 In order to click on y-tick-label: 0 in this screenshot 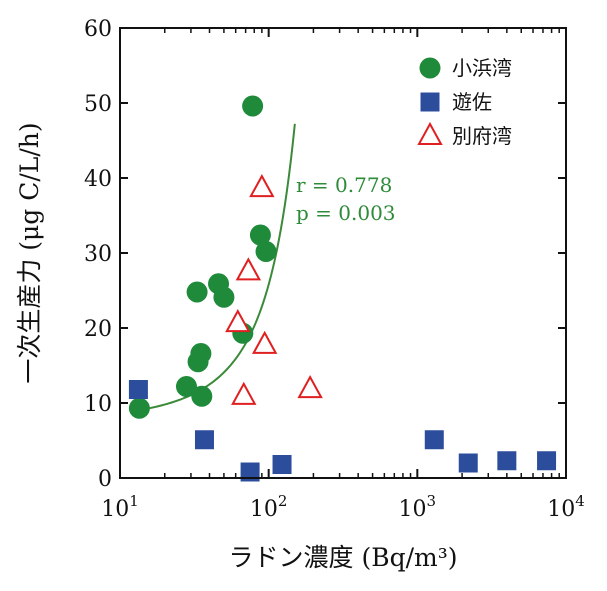, I will do `click(105, 479)`.